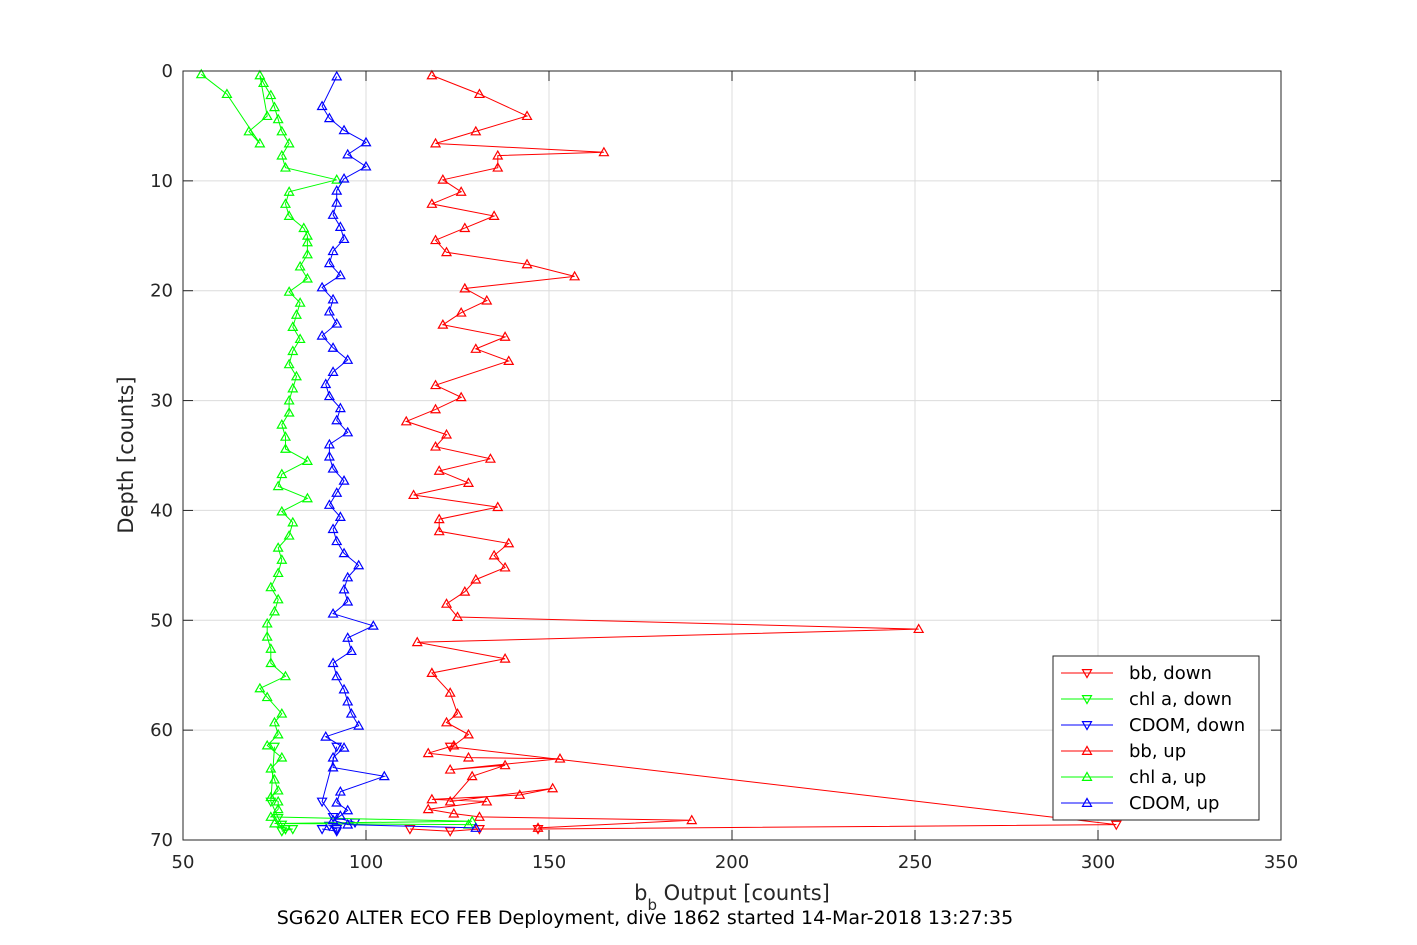 The width and height of the screenshot is (1417, 945). Describe the element at coordinates (183, 862) in the screenshot. I see `x-tick-label: 50` at that location.